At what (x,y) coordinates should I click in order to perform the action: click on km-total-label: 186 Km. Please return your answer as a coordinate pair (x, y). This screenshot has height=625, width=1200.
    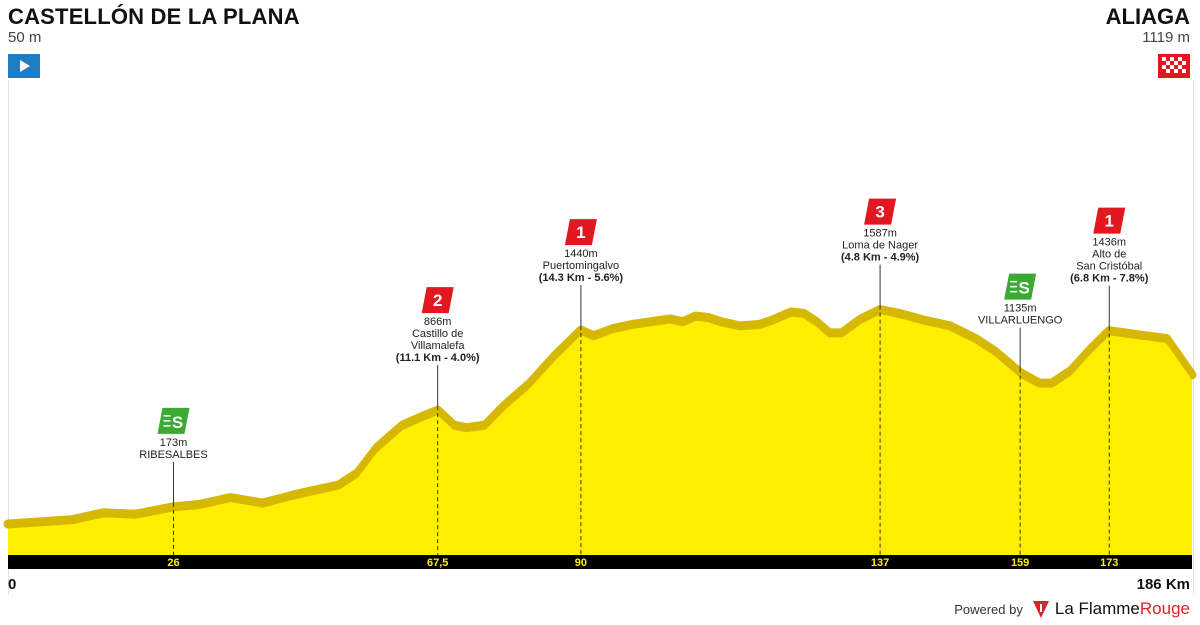
    Looking at the image, I should click on (1163, 584).